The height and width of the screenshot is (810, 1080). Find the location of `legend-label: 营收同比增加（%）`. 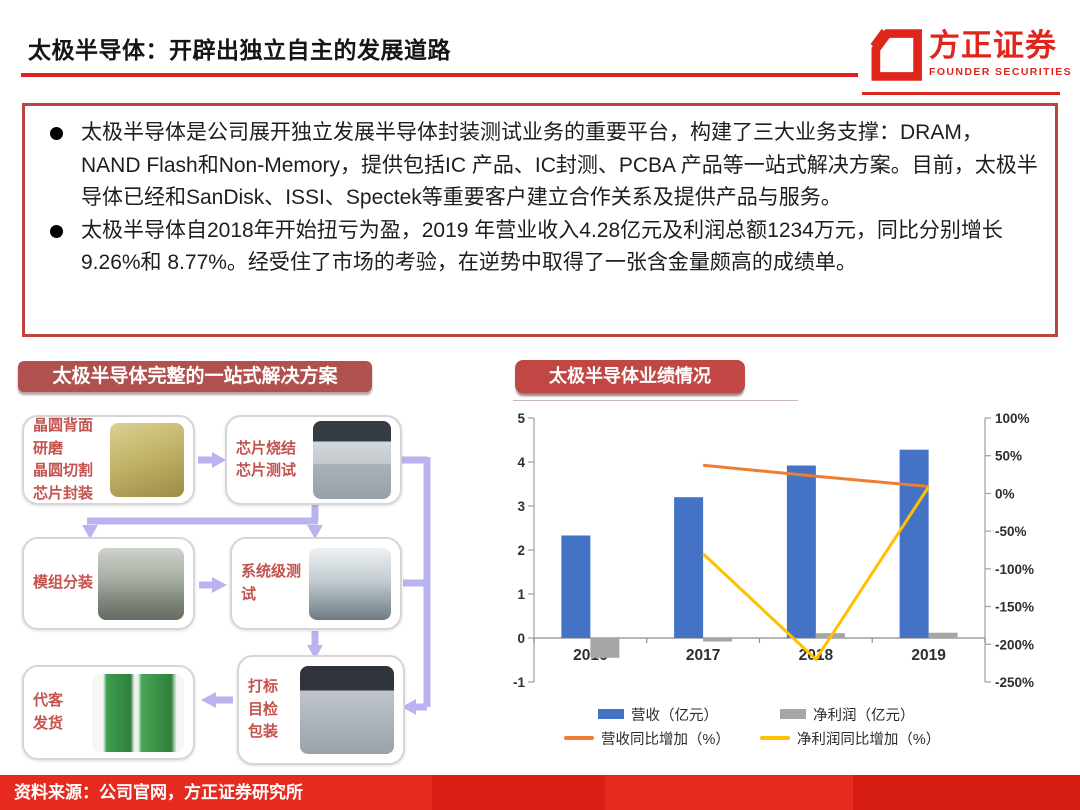

legend-label: 营收同比增加（%） is located at coordinates (665, 739).